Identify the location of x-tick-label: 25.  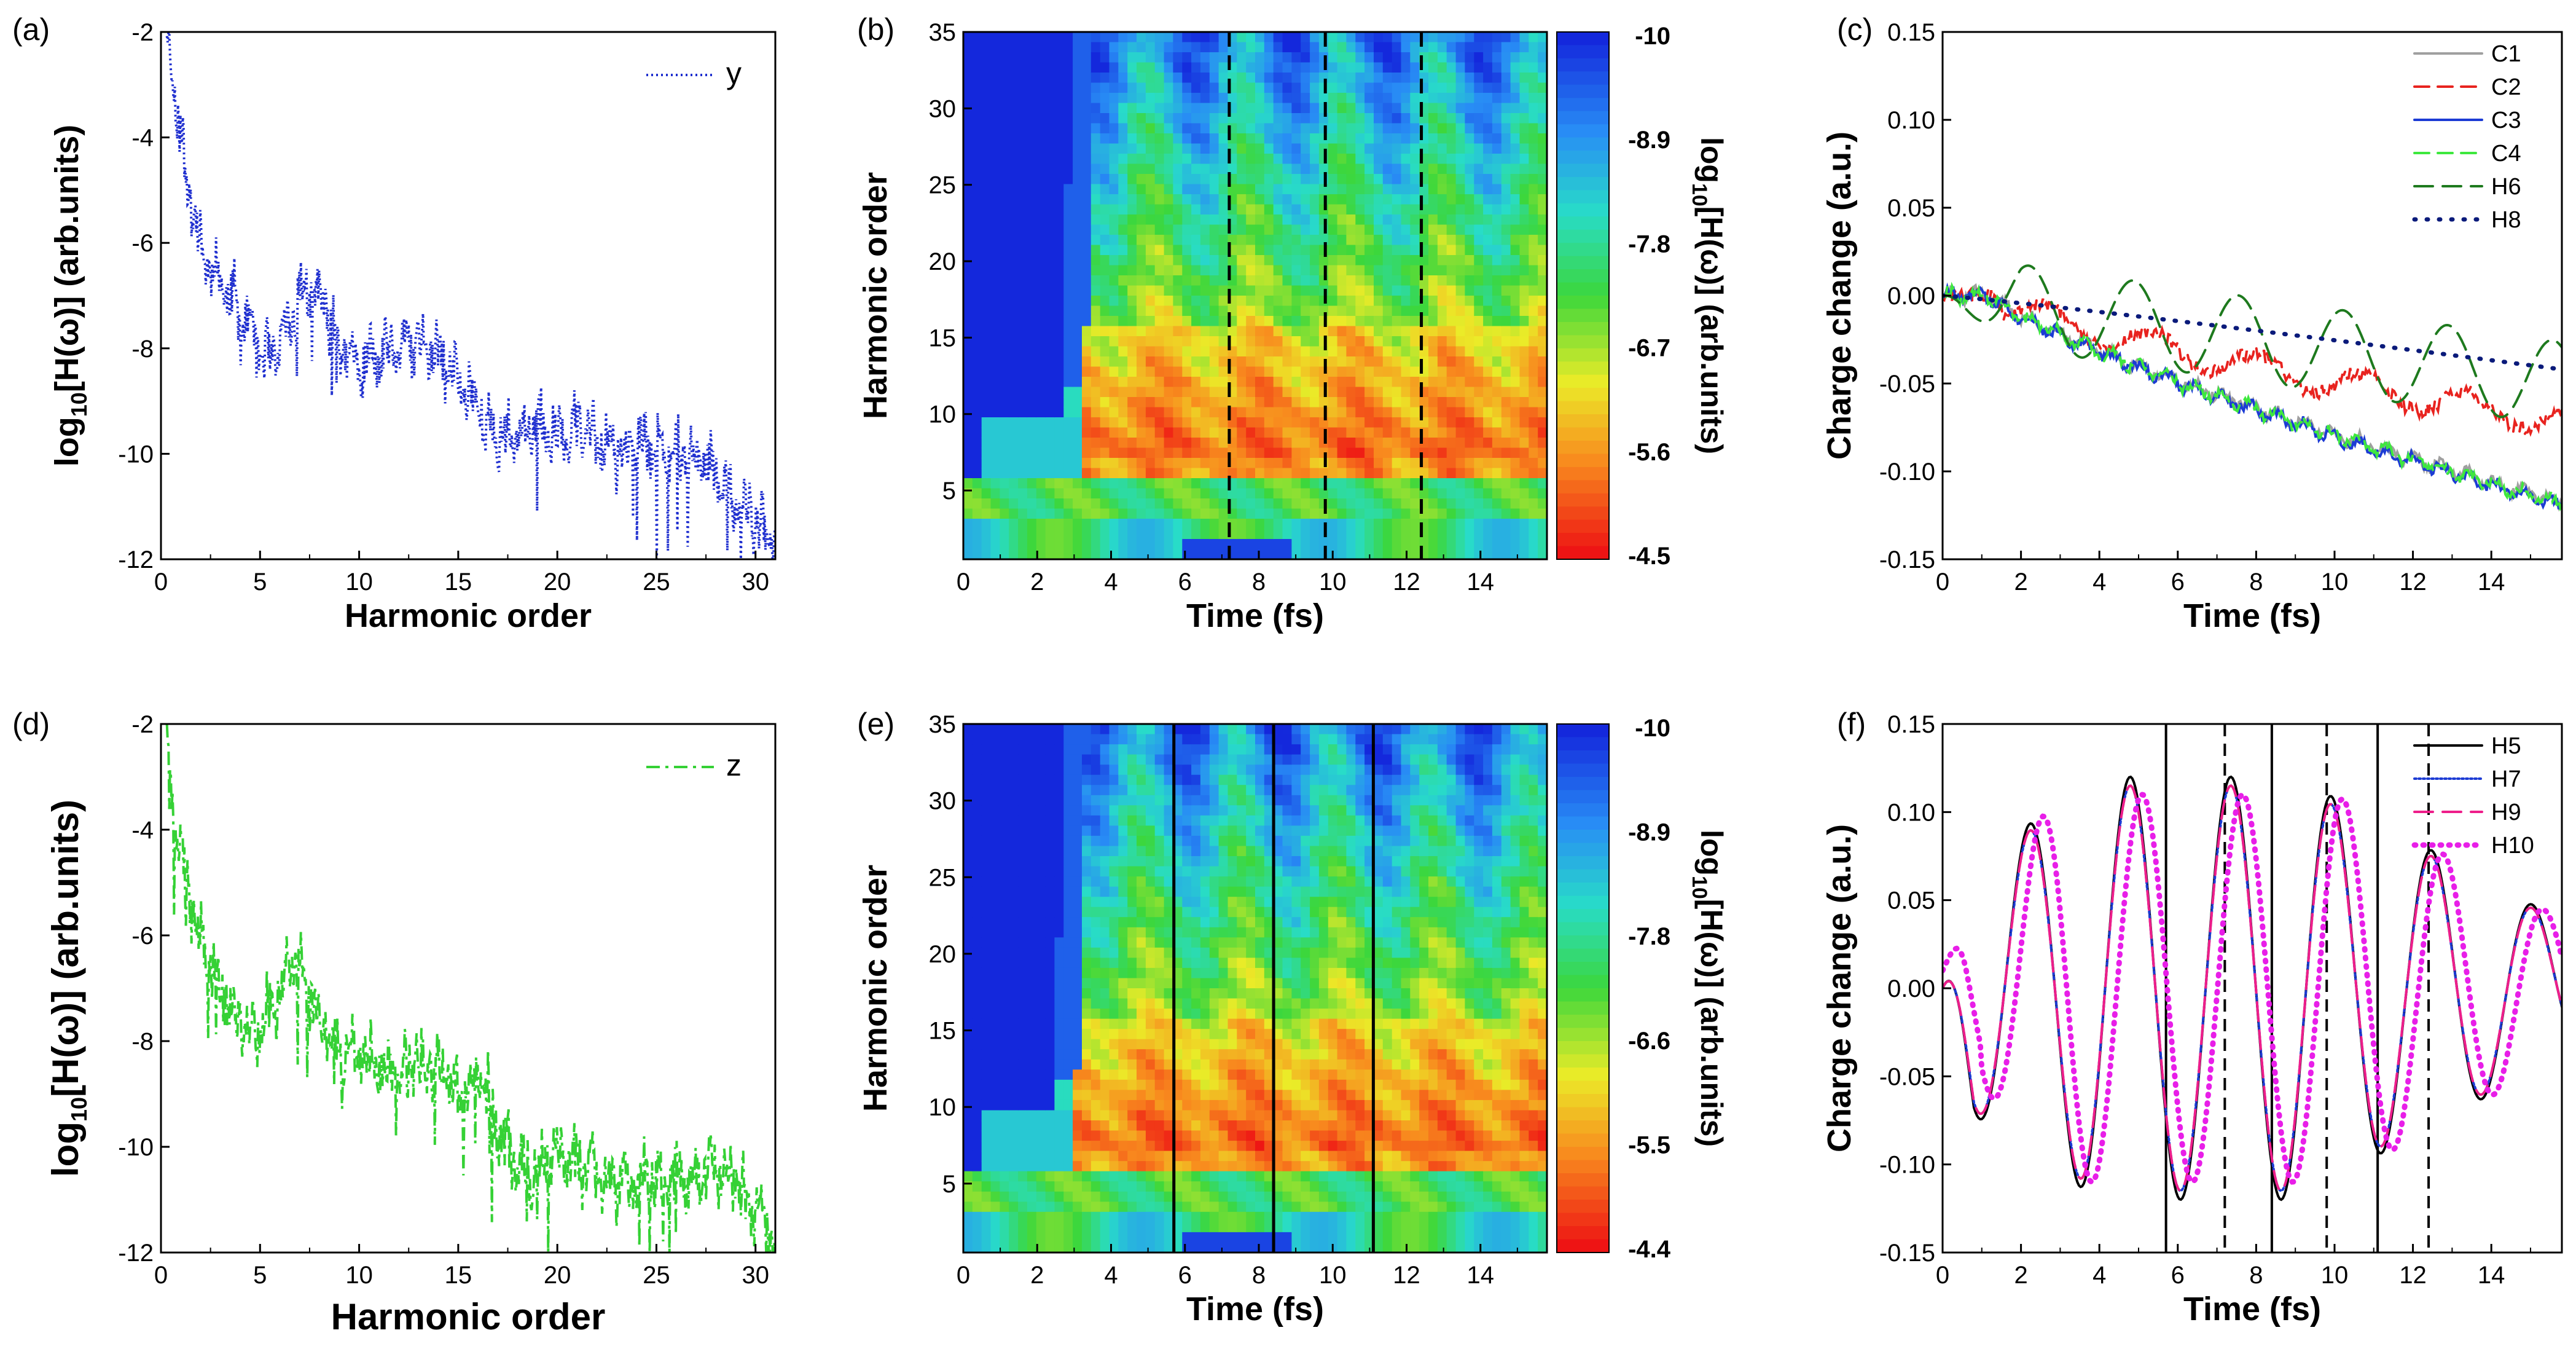
(657, 1276).